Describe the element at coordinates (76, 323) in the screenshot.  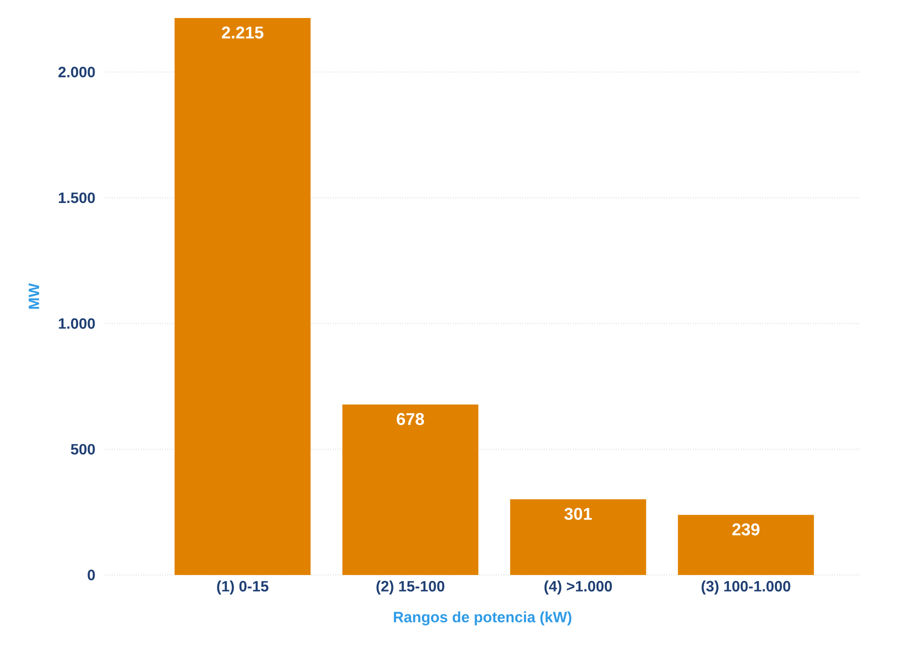
I see `y-tick-label: 1.000` at that location.